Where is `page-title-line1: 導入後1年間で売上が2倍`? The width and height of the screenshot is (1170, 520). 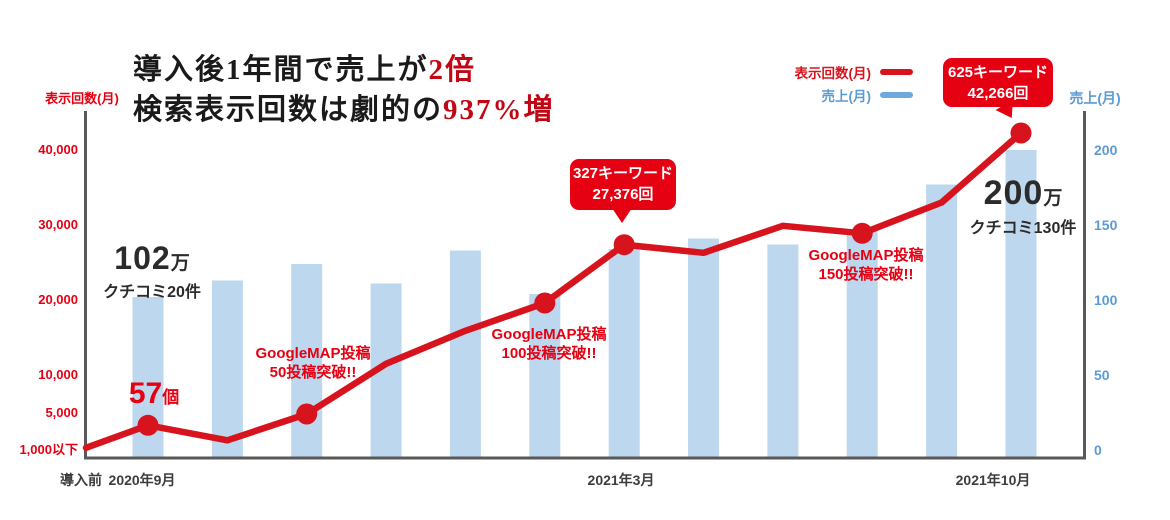
page-title-line1: 導入後1年間で売上が2倍 is located at coordinates (344, 70).